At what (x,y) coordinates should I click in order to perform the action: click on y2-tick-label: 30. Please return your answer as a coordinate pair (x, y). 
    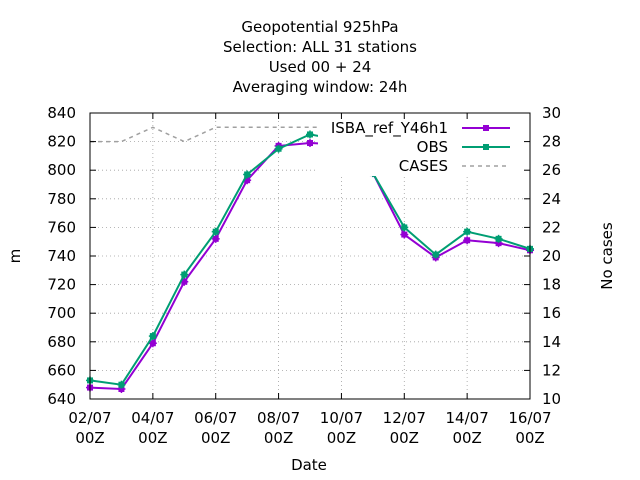
    Looking at the image, I should click on (551, 113).